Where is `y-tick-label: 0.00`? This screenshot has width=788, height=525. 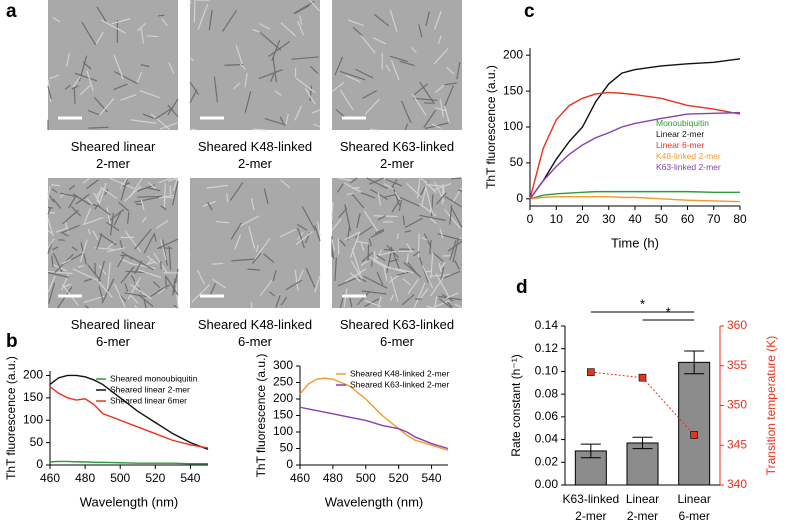 y-tick-label: 0.00 is located at coordinates (547, 484).